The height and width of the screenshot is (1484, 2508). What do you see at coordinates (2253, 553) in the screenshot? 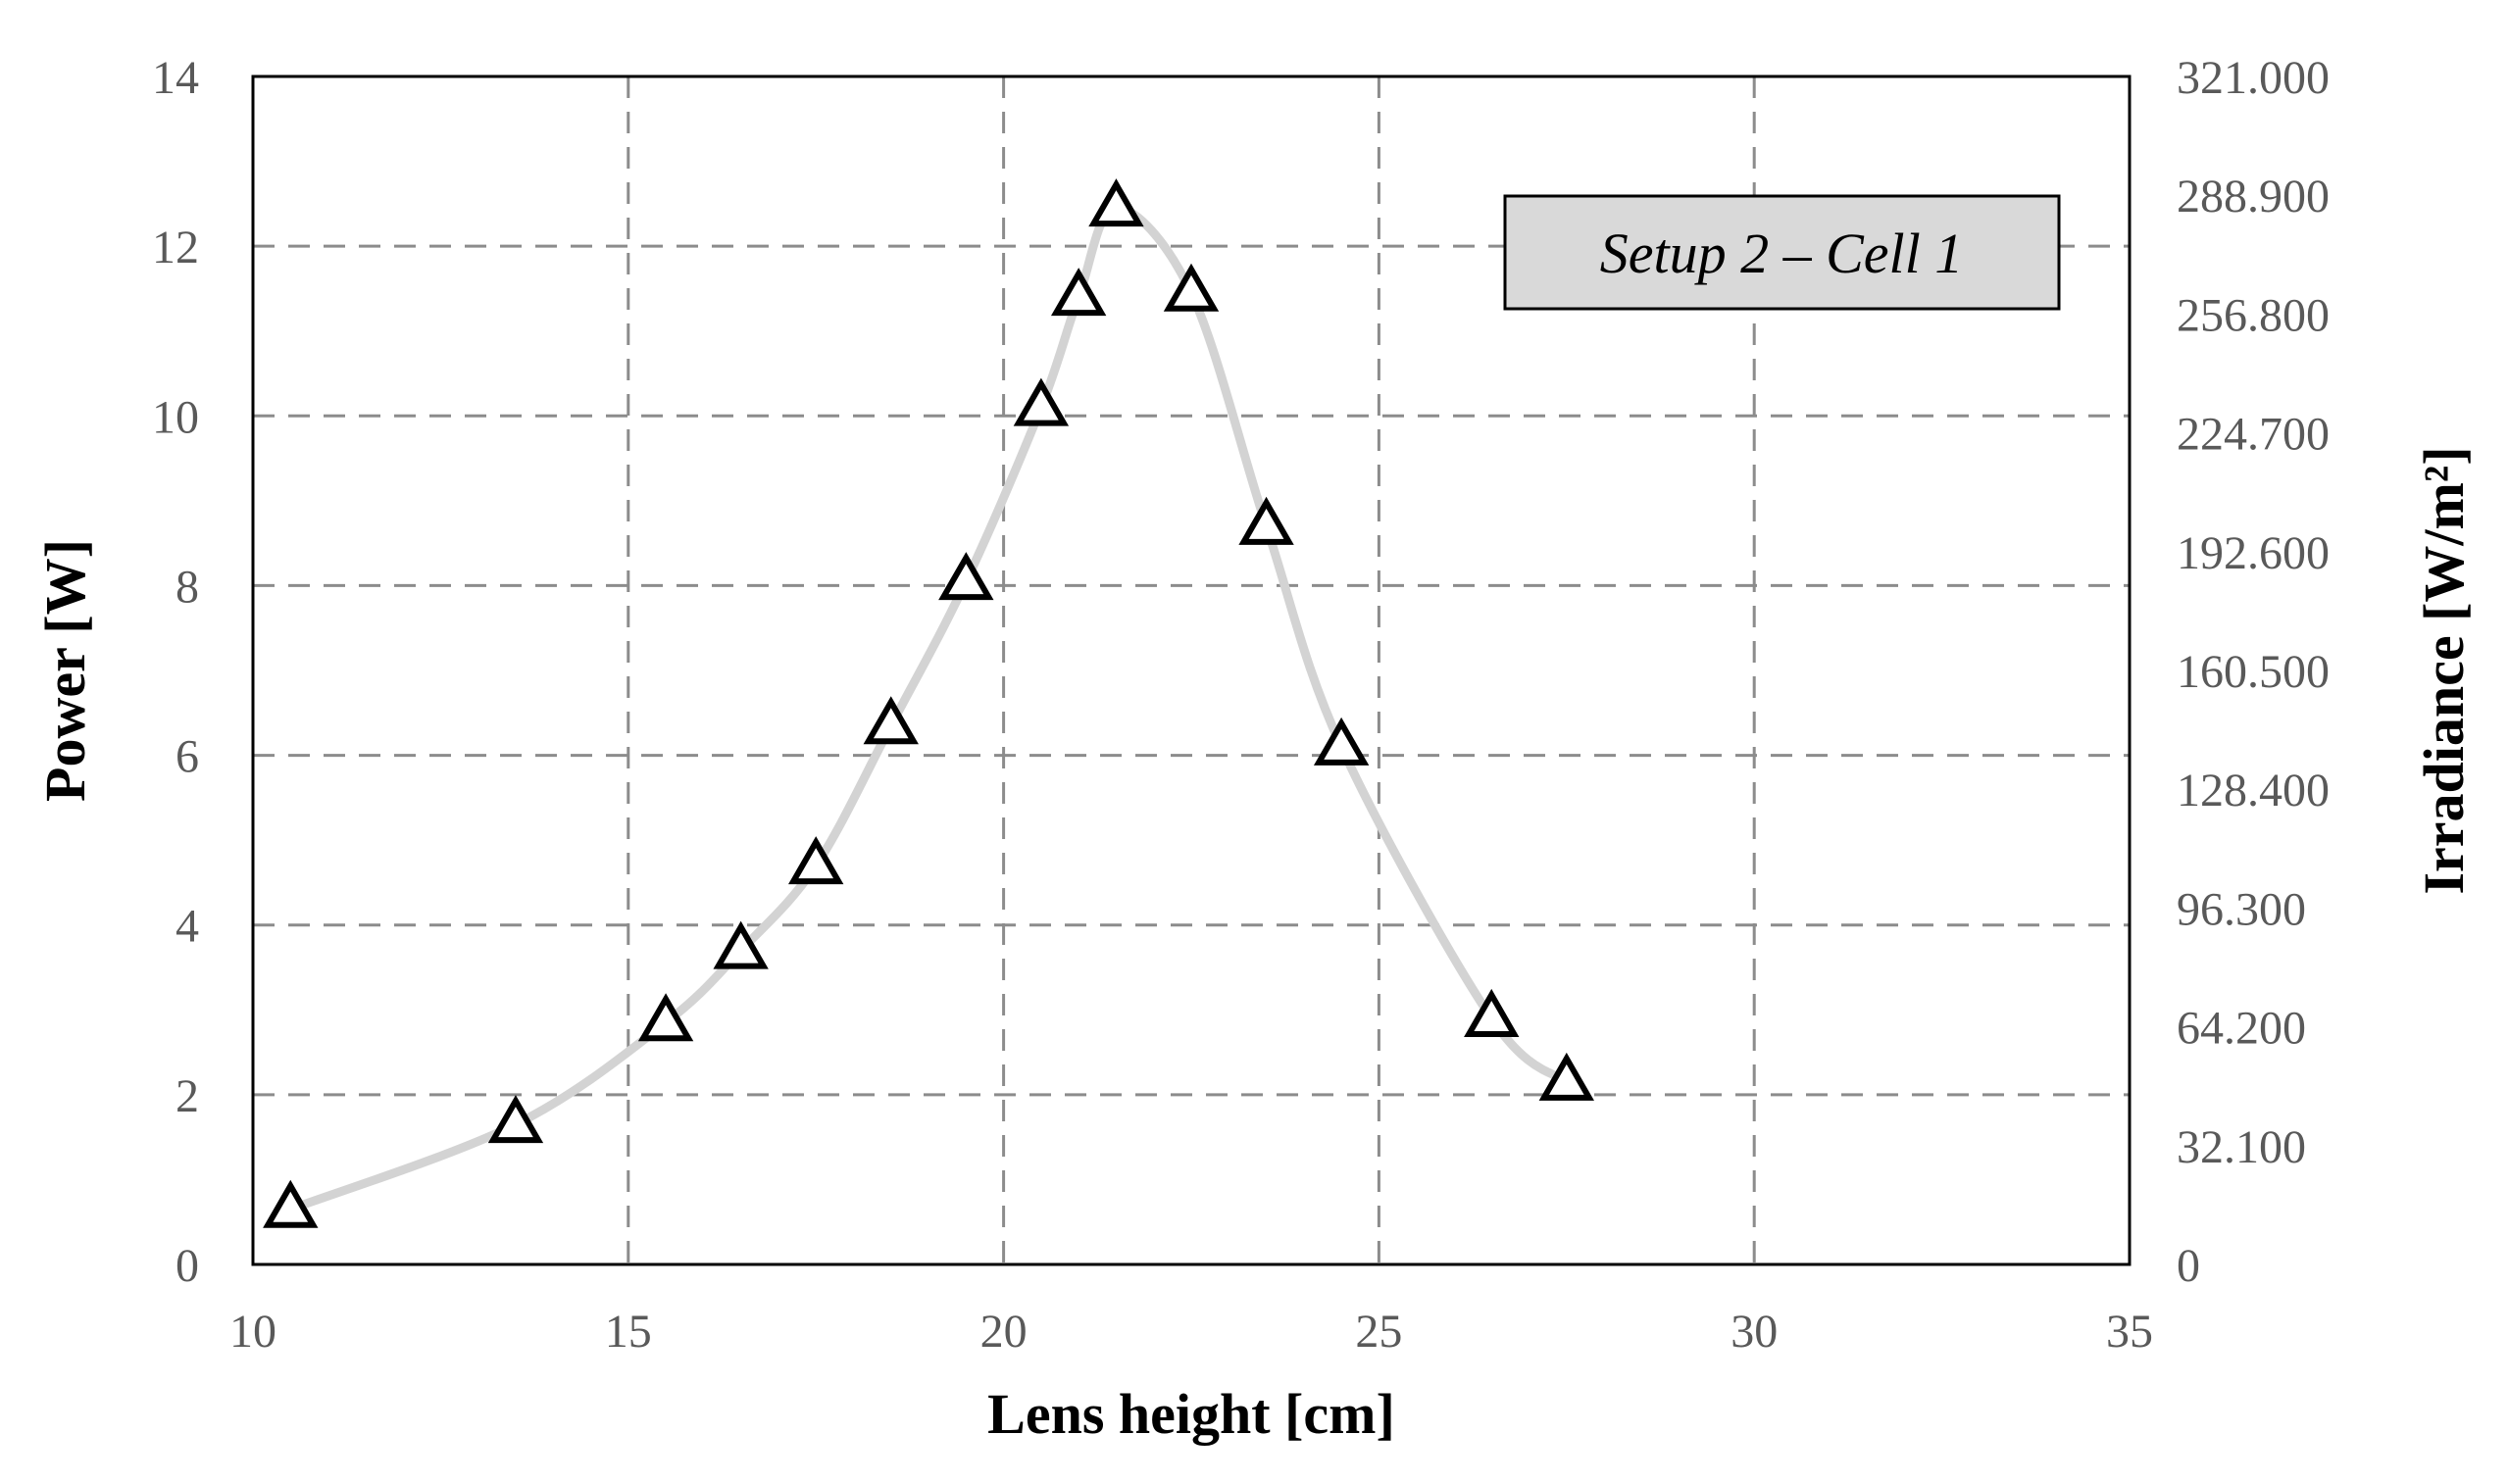
I see `y2-tick-label: 192.600` at bounding box center [2253, 553].